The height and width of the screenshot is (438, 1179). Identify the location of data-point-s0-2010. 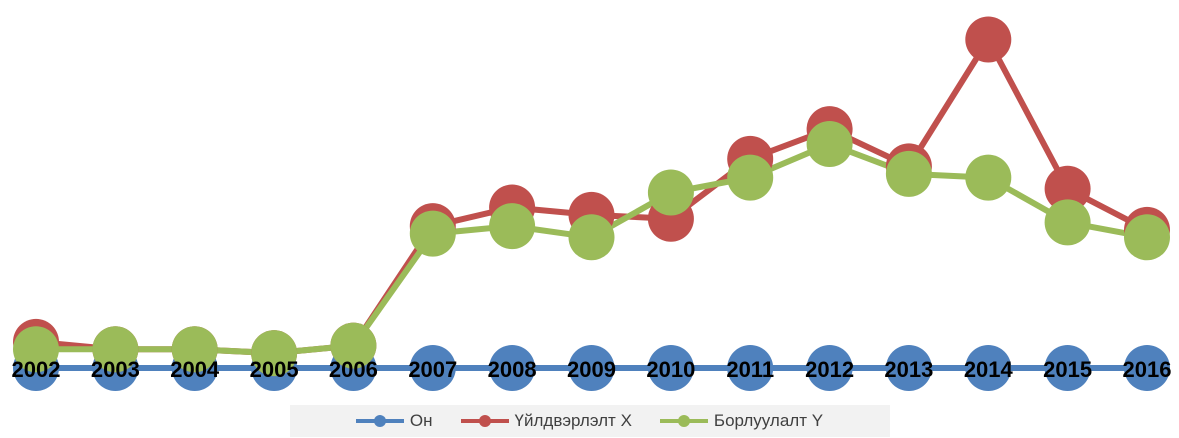
(670, 368).